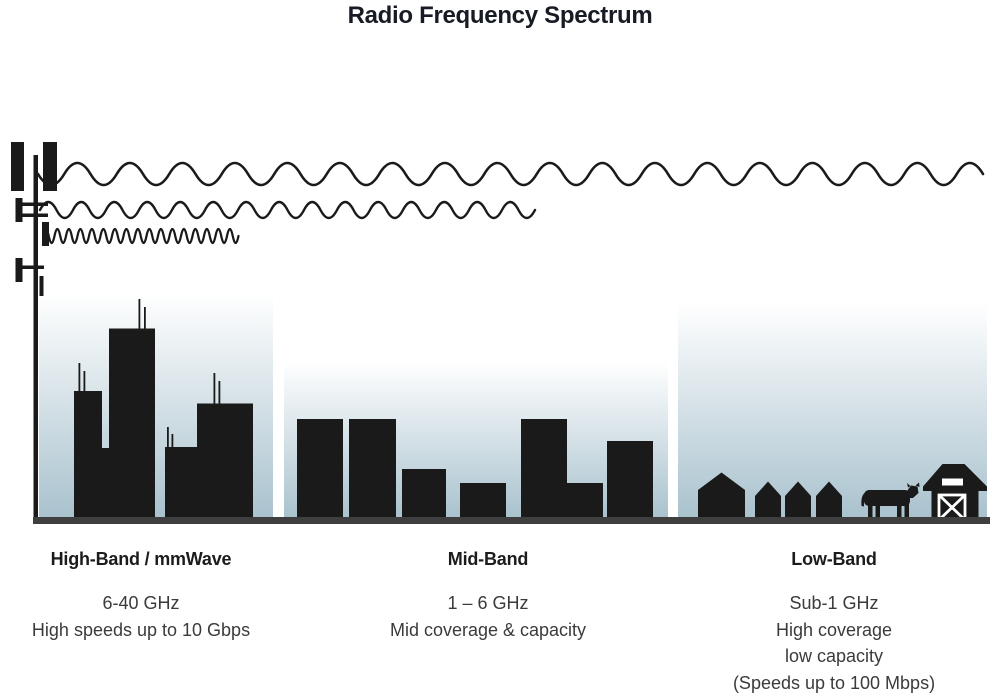 The image size is (1000, 700). Describe the element at coordinates (770, 496) in the screenshot. I see `rural-houses` at that location.